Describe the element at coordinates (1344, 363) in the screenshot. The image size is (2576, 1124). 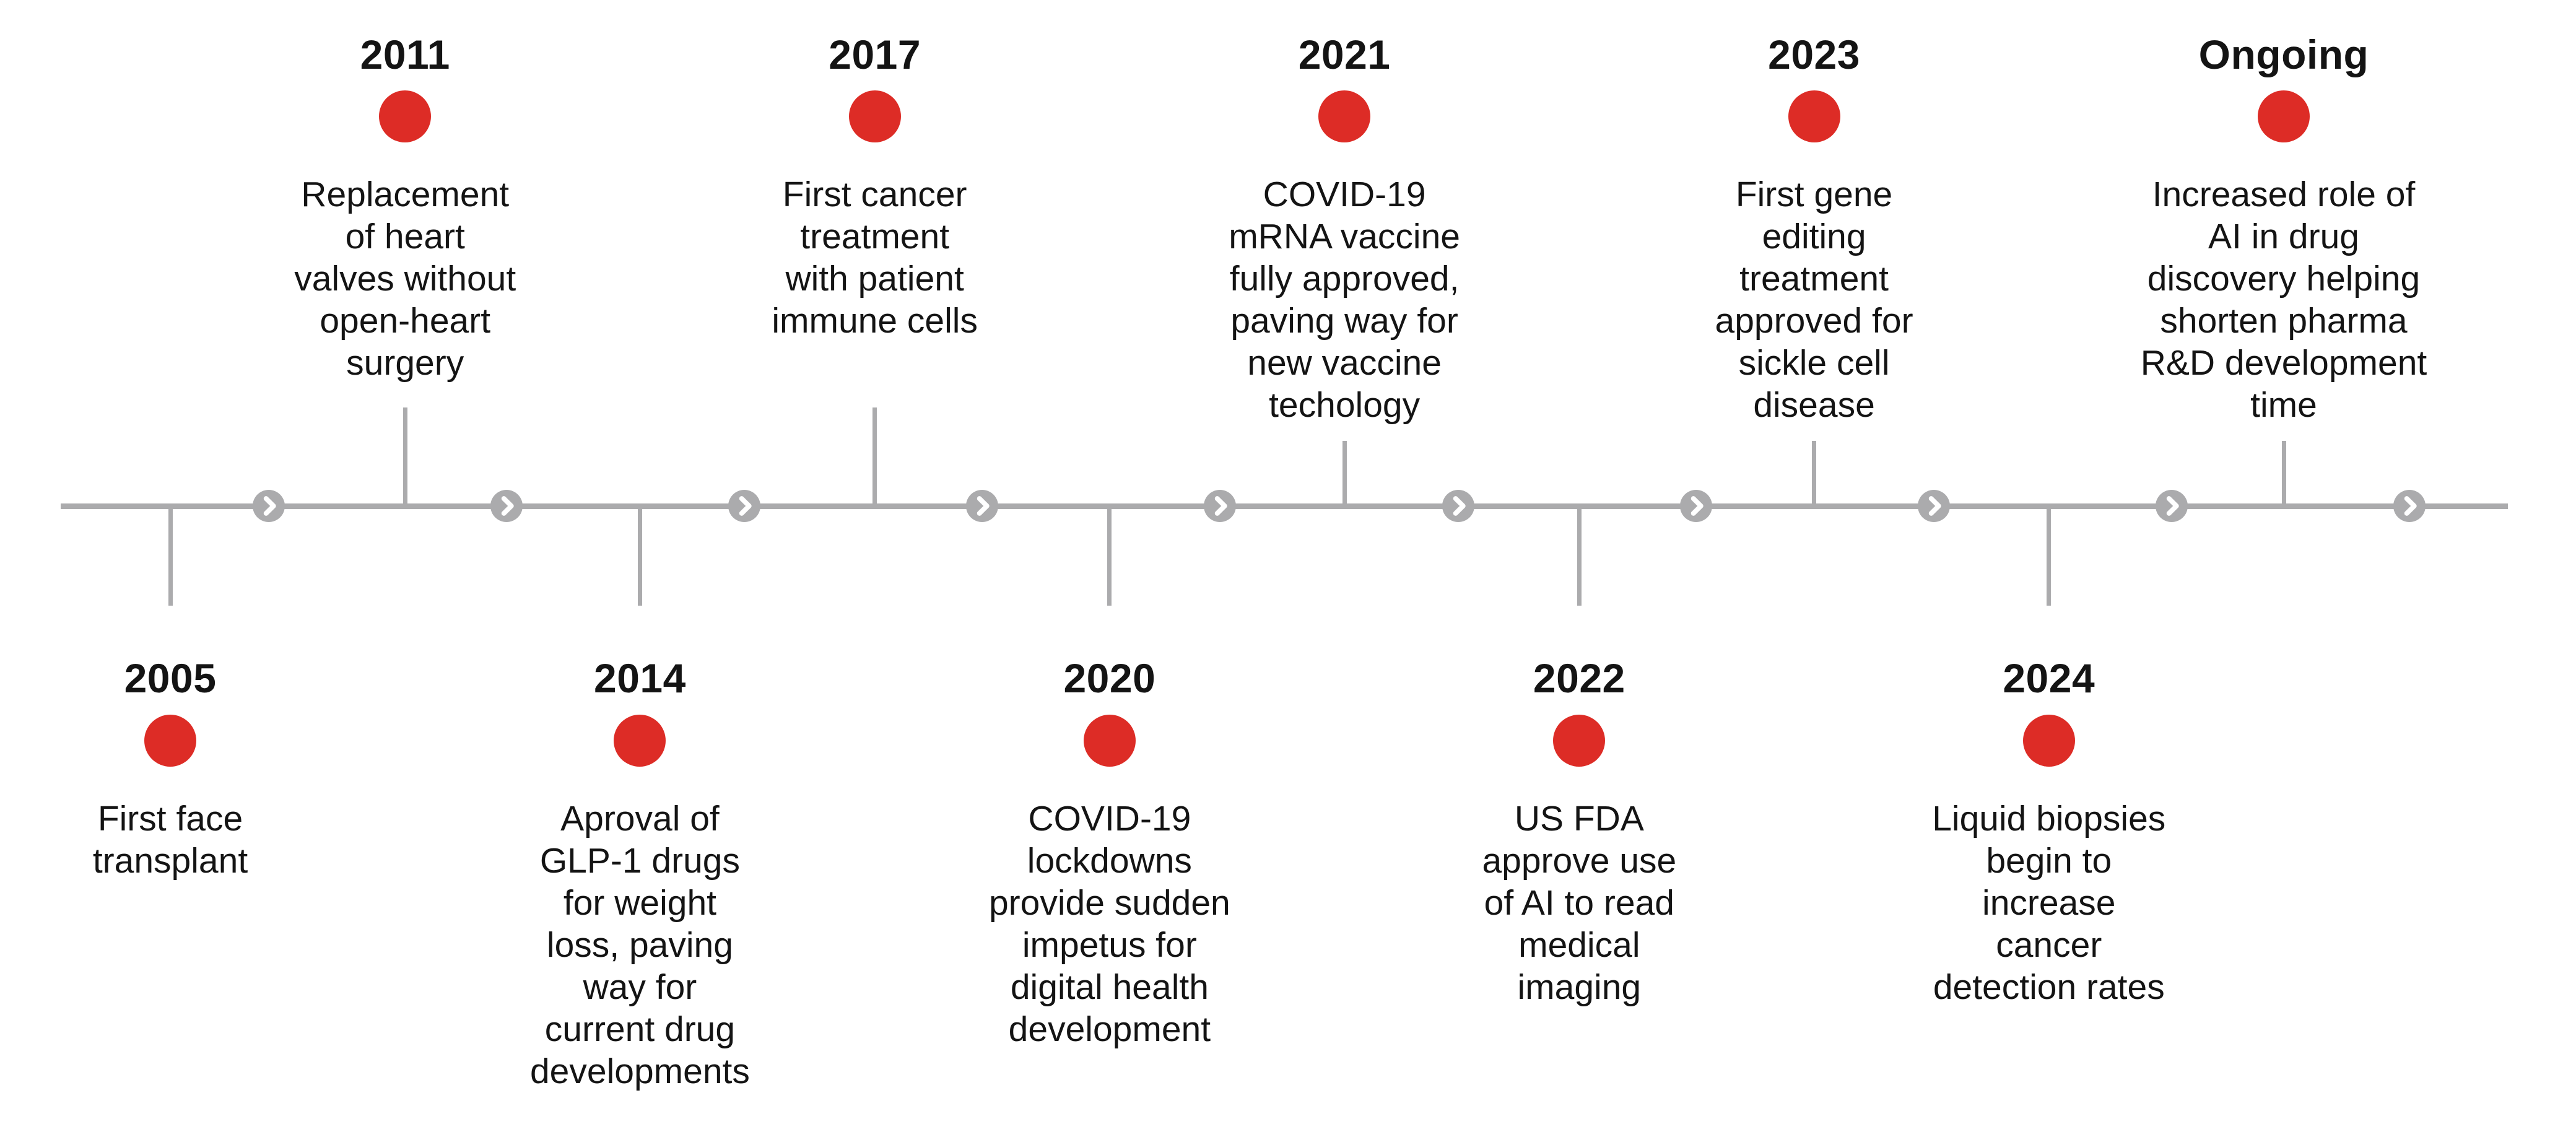
I see `event-description-line: new vaccine` at that location.